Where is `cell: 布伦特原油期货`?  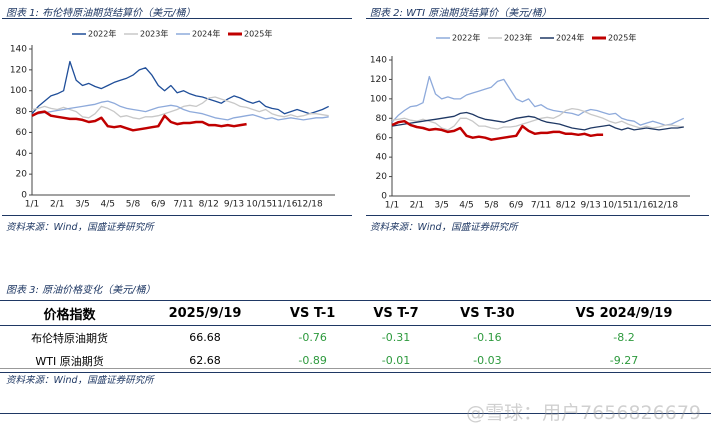 cell: 布伦特原油期货 is located at coordinates (70, 338).